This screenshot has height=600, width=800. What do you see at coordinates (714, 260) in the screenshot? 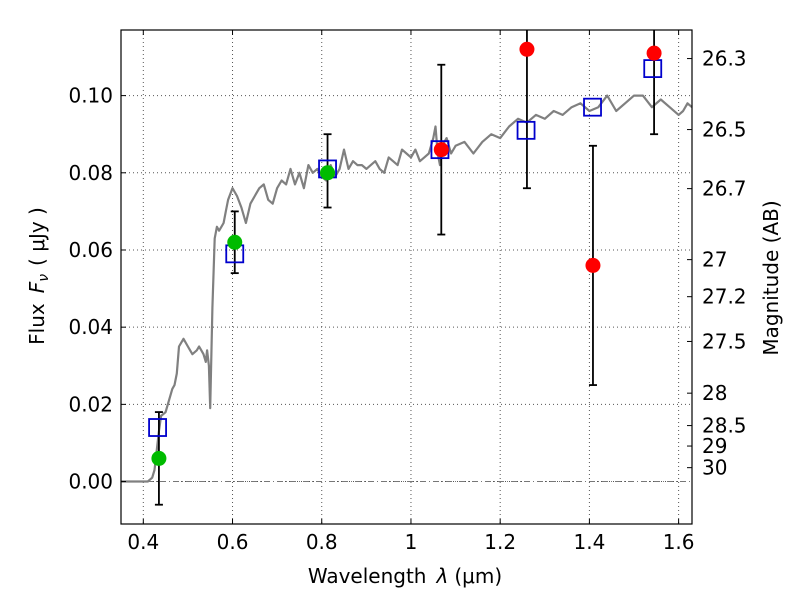
I see `magnitude-tick-label: 27` at bounding box center [714, 260].